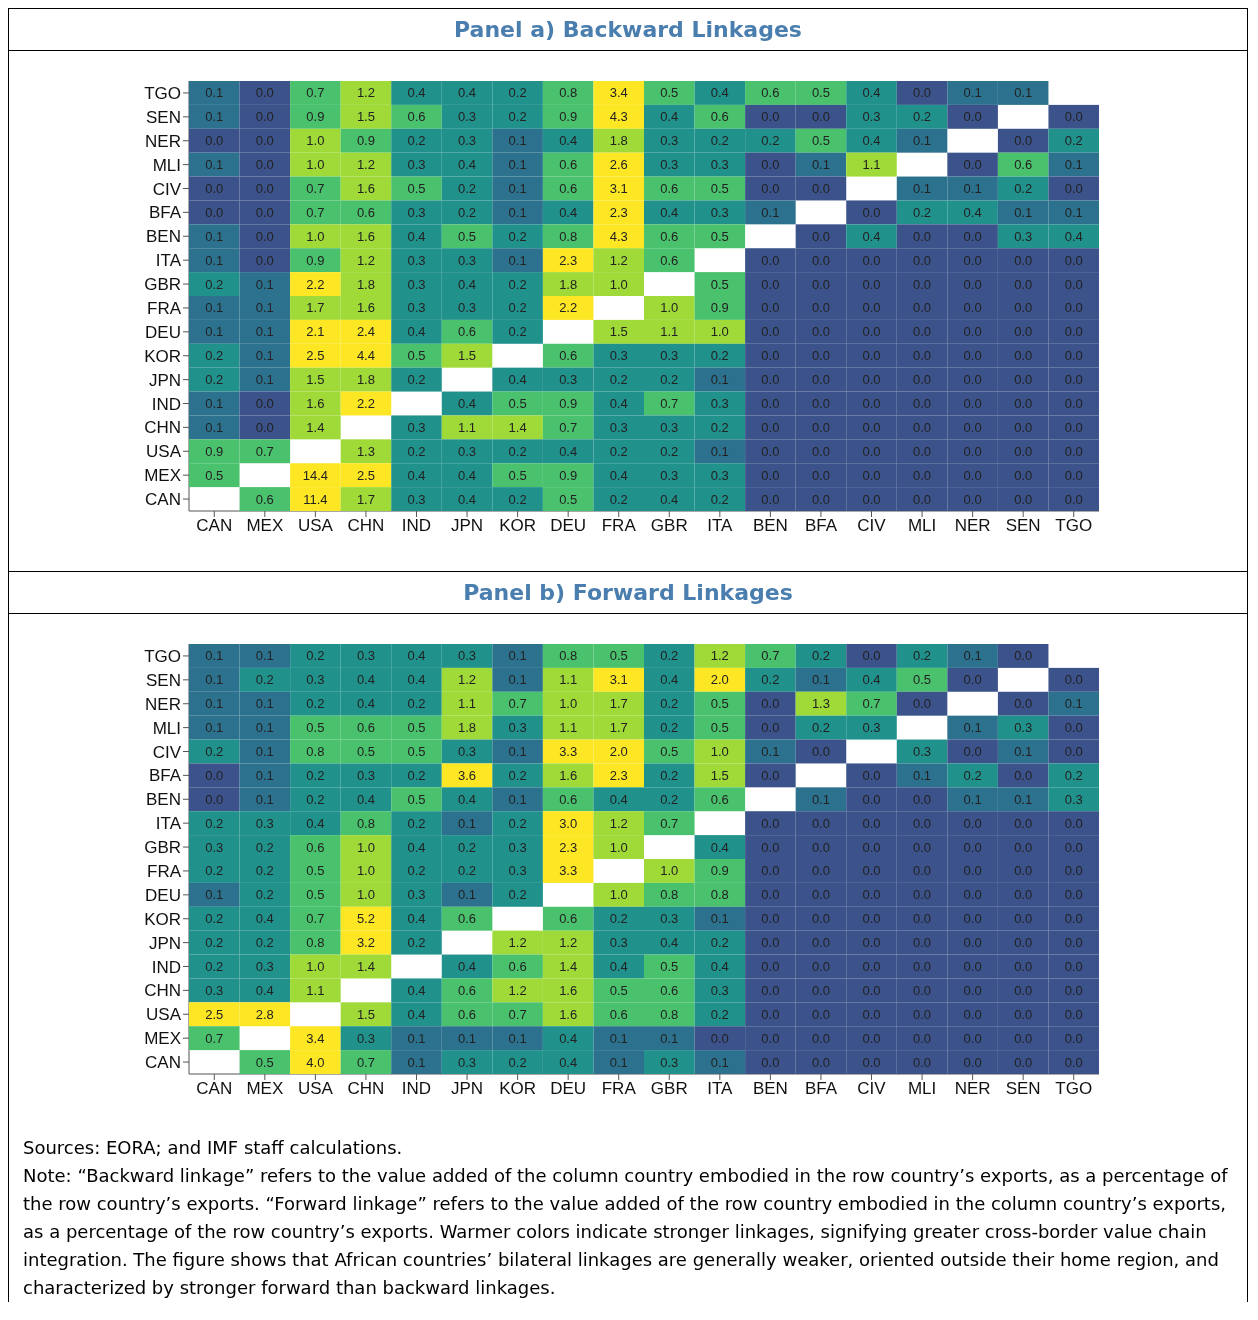  I want to click on y-tick-label: IND, so click(166, 967).